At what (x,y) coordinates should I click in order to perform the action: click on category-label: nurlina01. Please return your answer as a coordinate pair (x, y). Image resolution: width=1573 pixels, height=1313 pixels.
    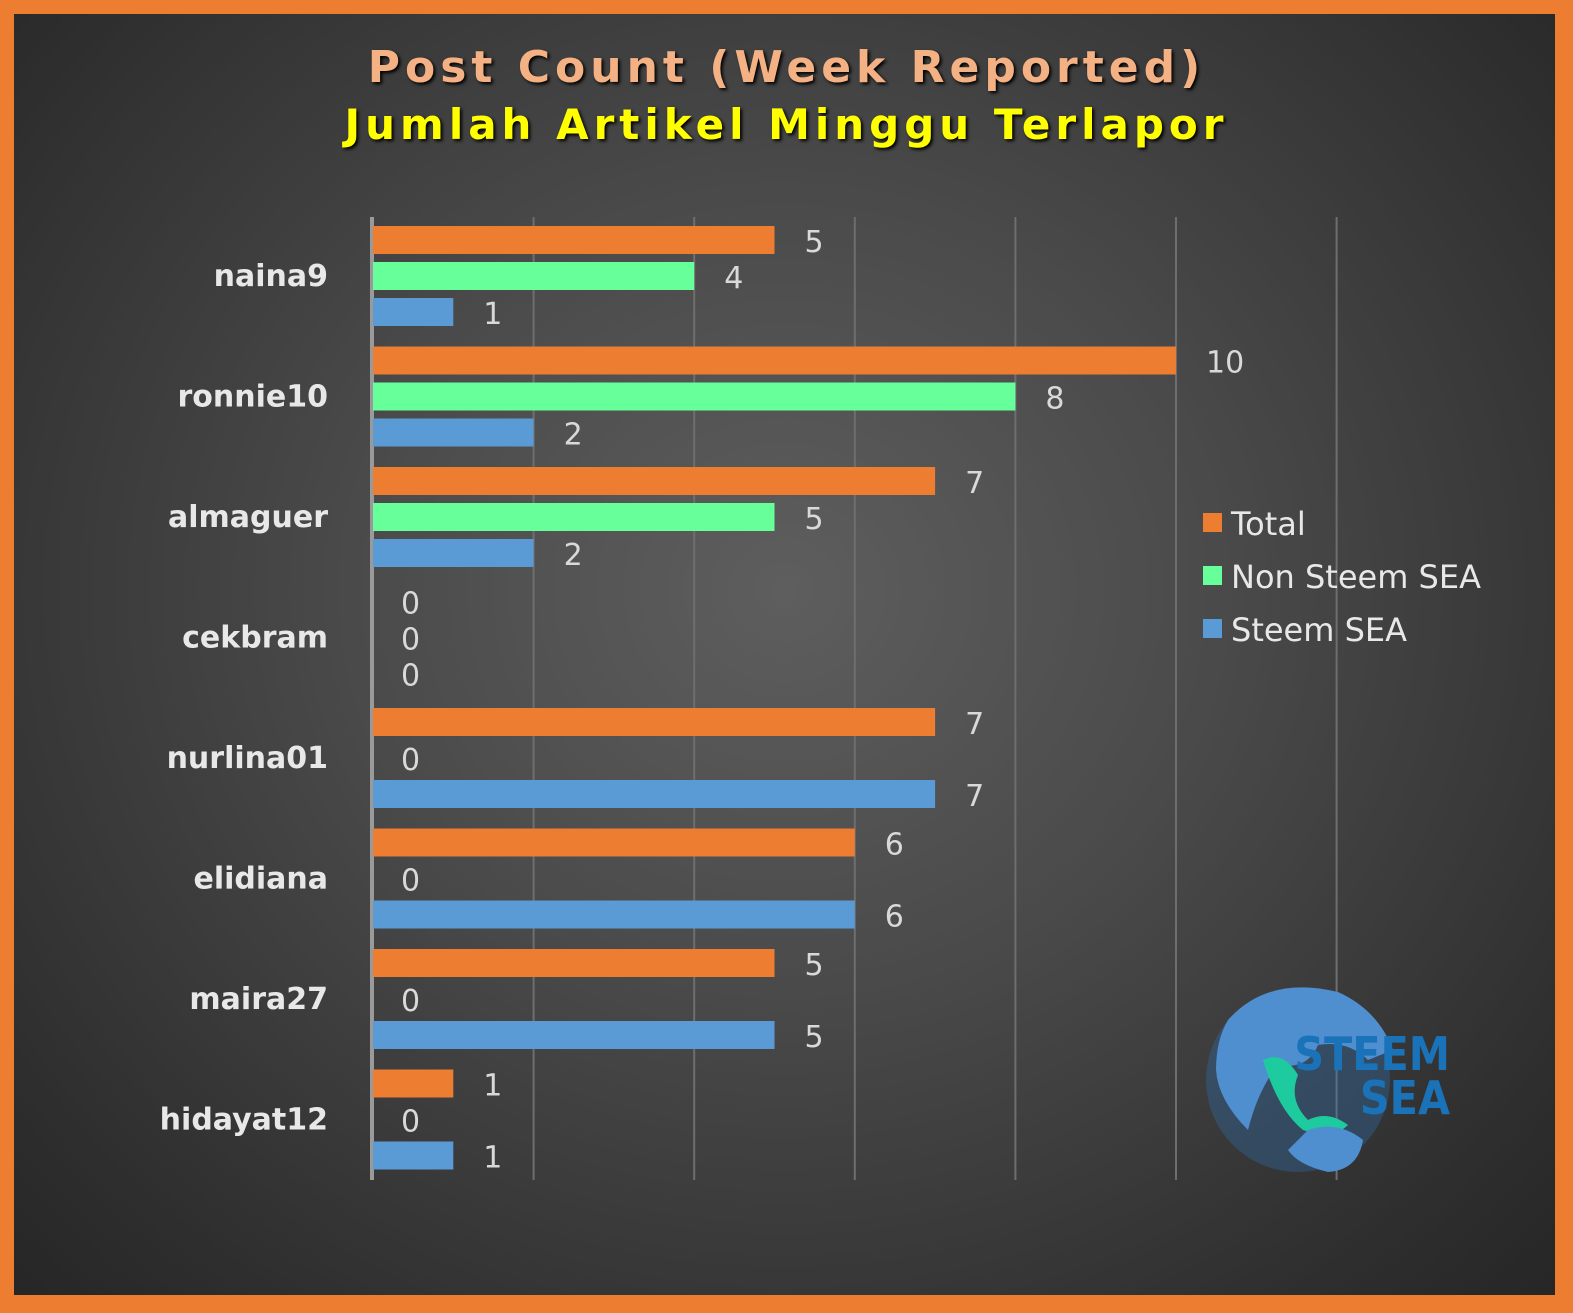
    Looking at the image, I should click on (247, 758).